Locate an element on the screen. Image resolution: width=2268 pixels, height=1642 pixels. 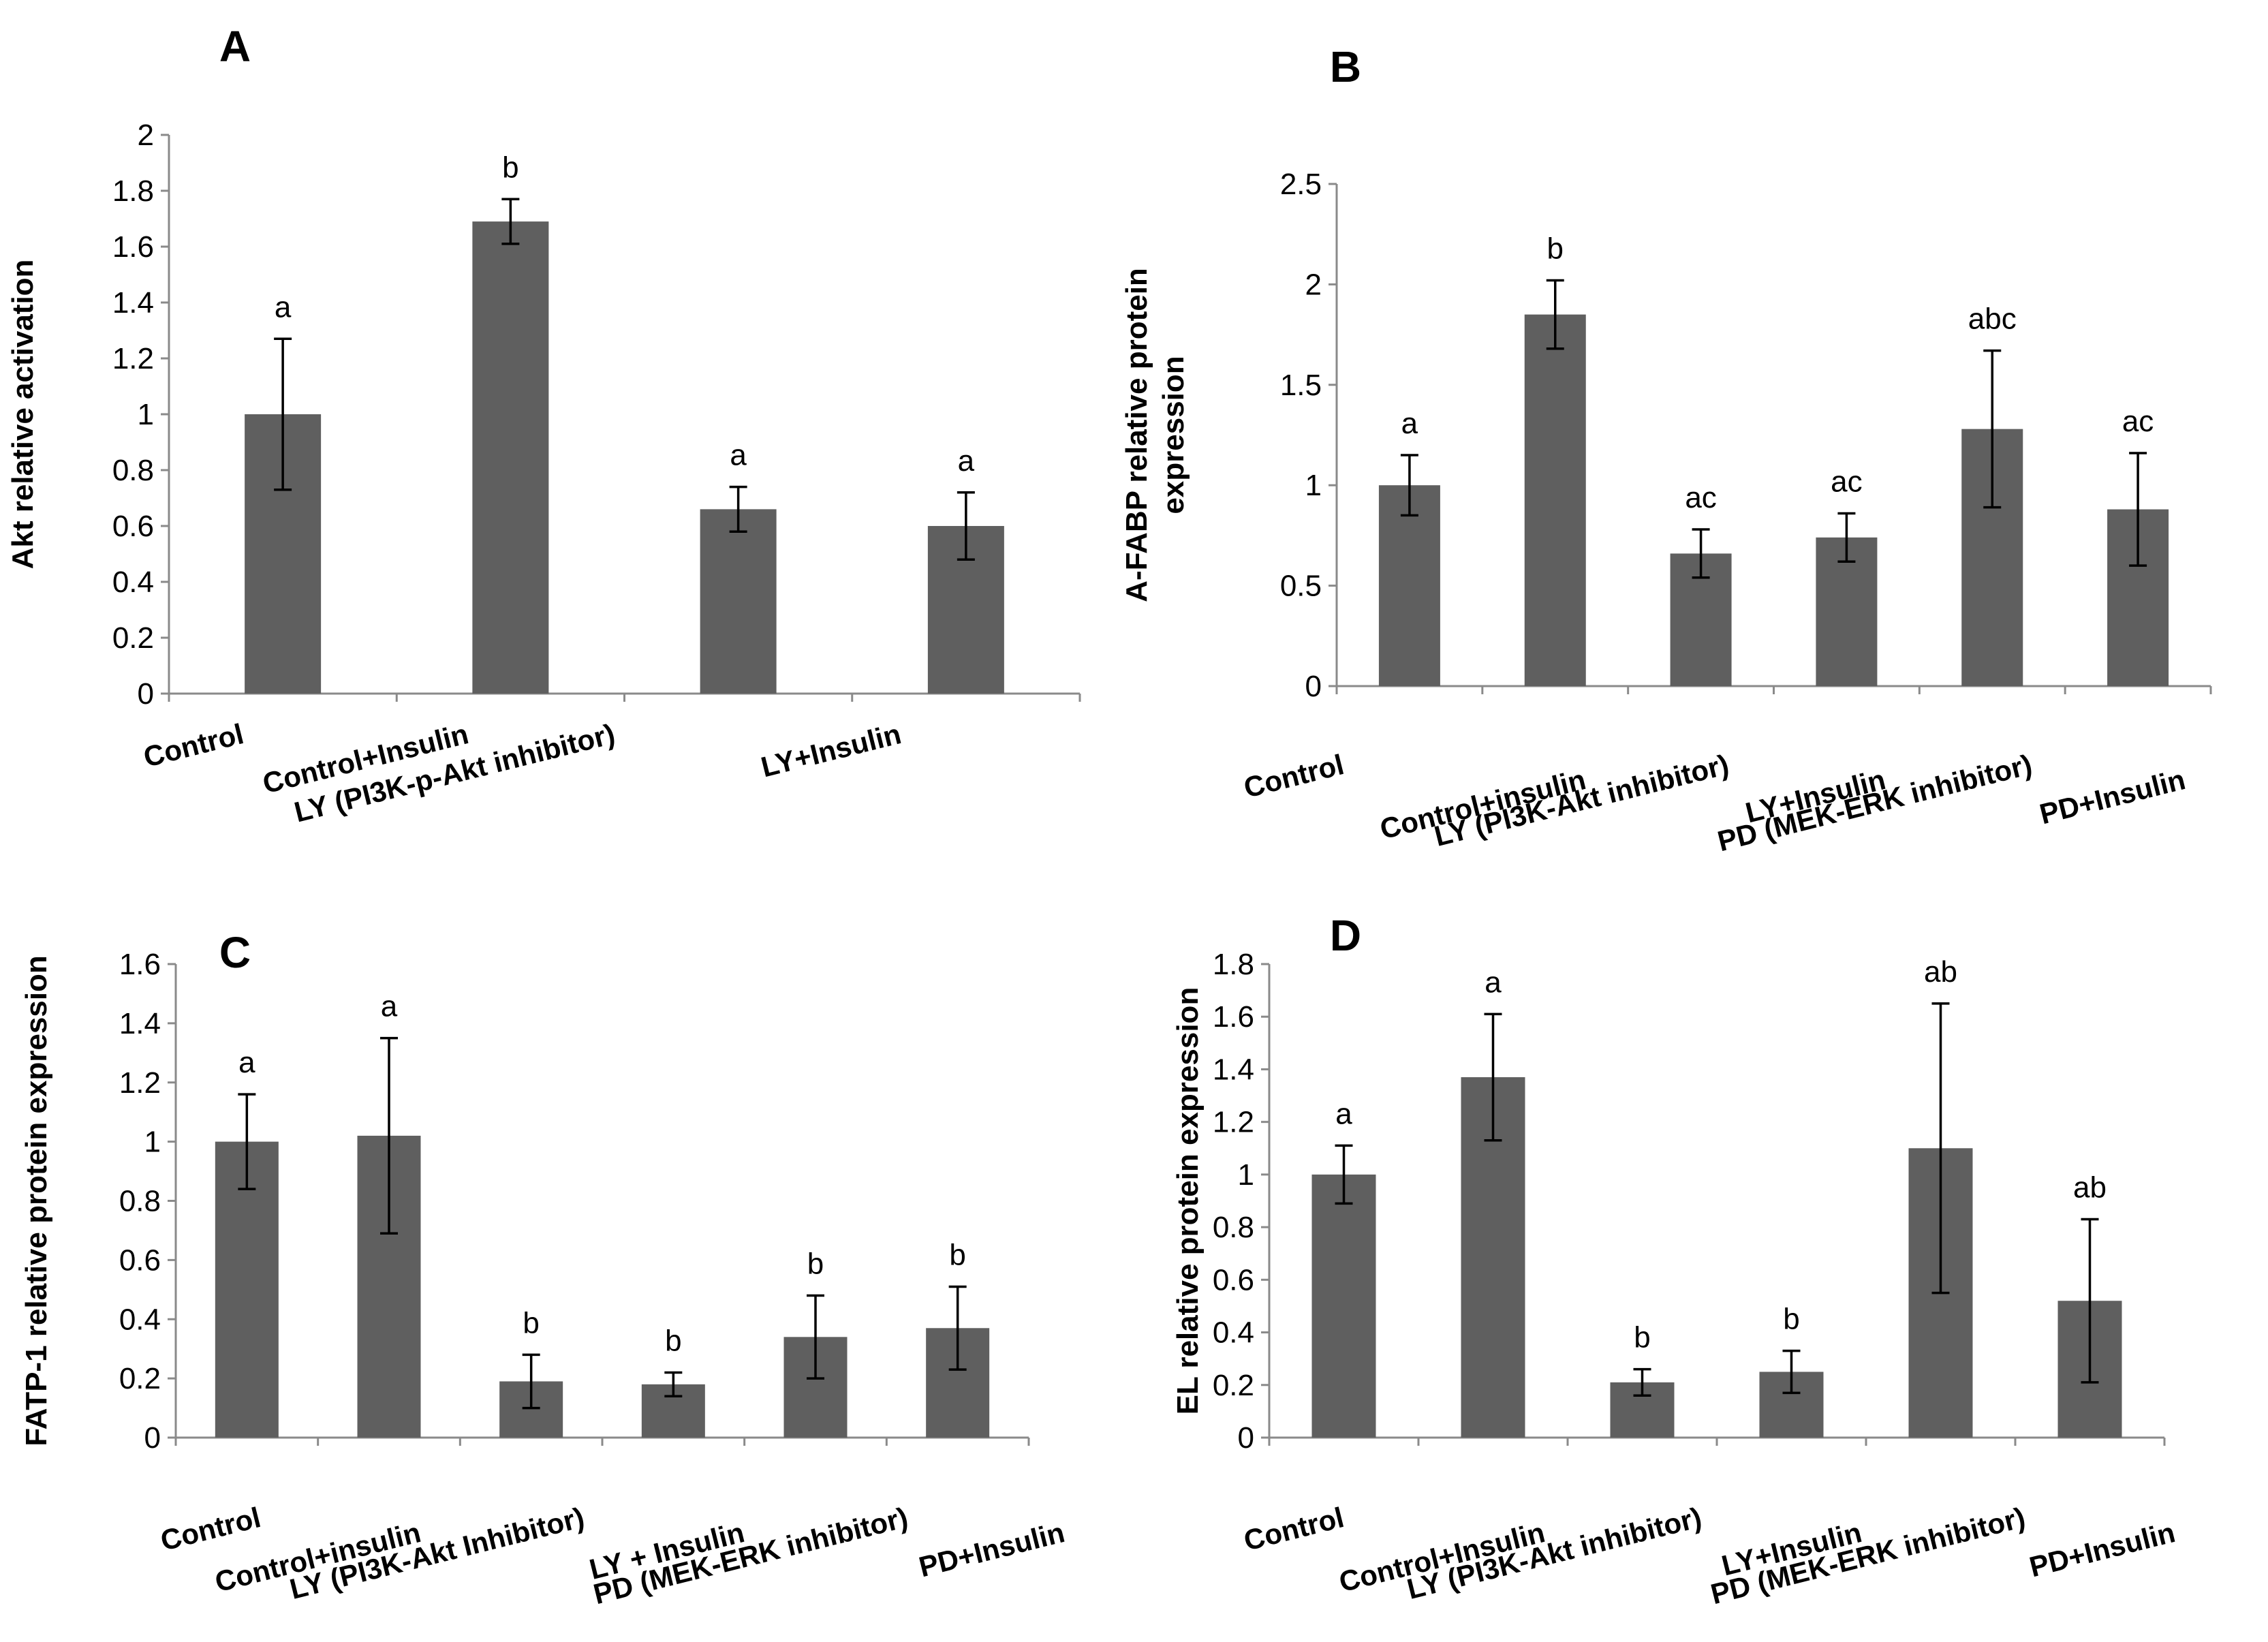
panel-letter: A is located at coordinates (235, 46).